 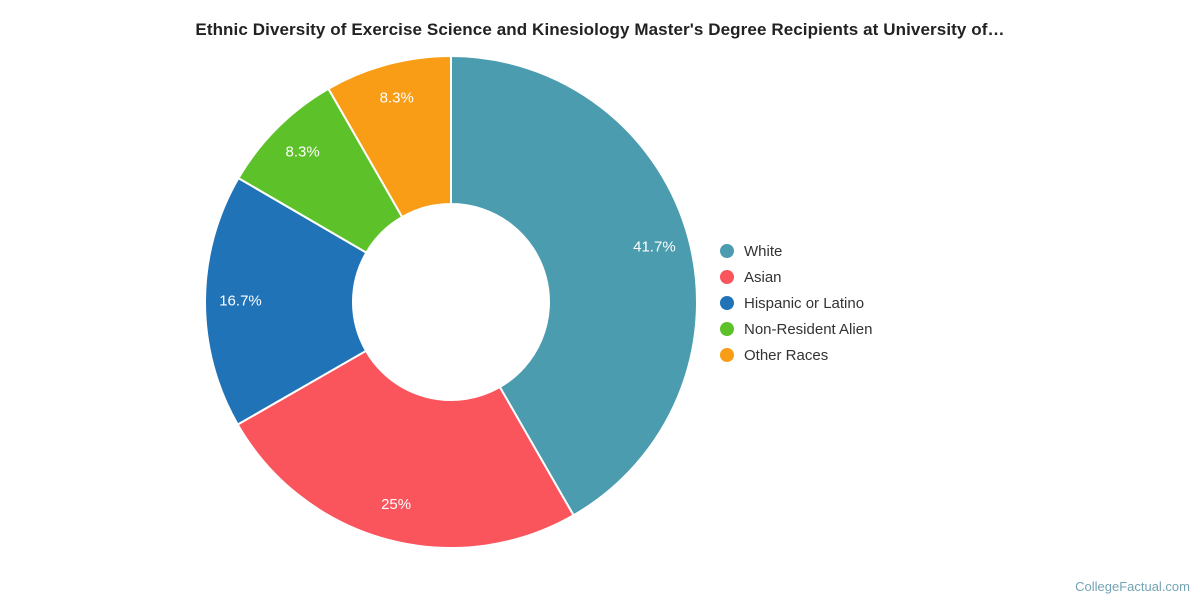 I want to click on legend-item-hispanic-or-latino: Hispanic or Latino, so click(x=796, y=303).